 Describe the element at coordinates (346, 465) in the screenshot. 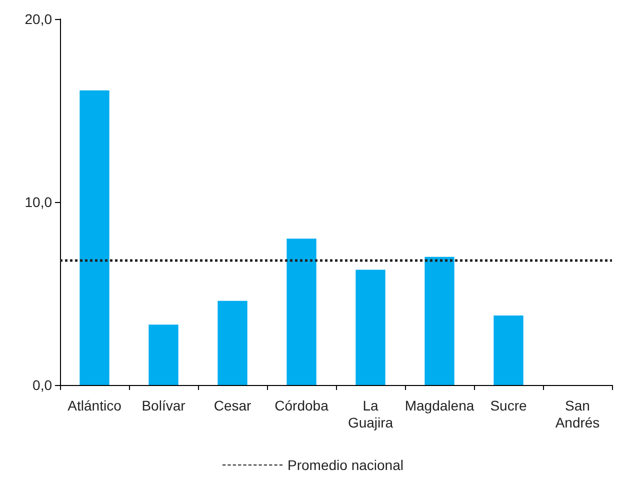

I see `legend-label: Promedio nacional` at that location.